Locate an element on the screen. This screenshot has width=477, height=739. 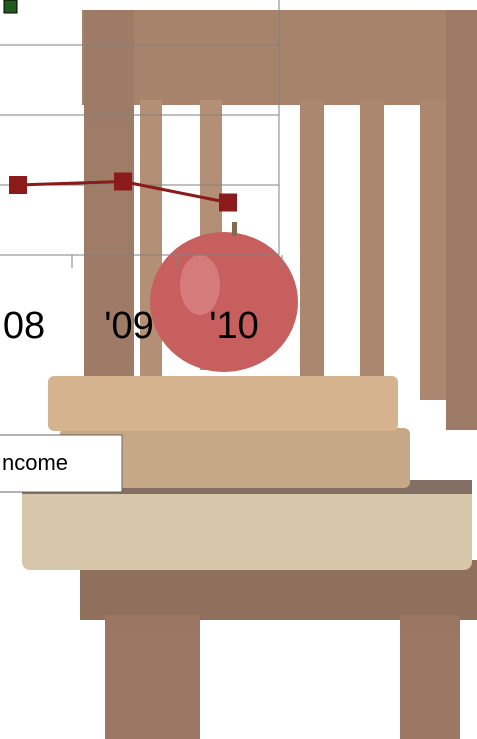
apple is located at coordinates (224, 302).